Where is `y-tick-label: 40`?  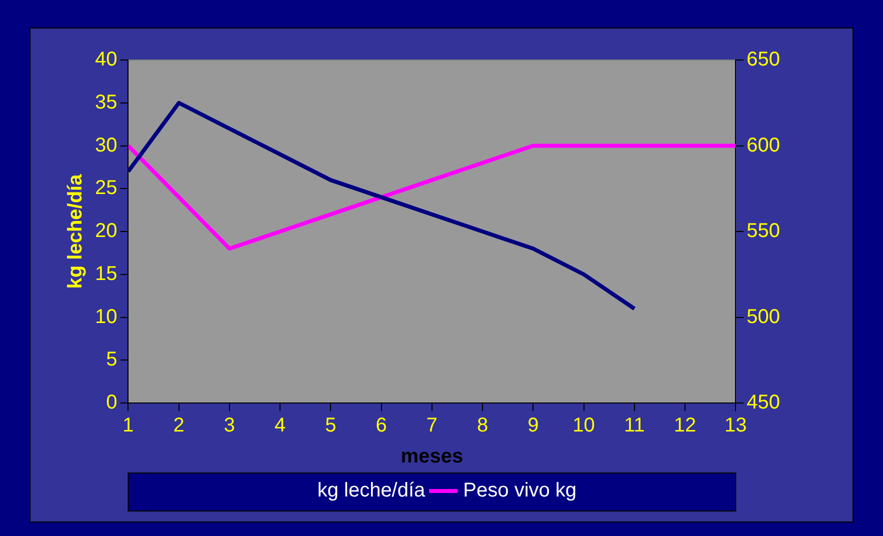 y-tick-label: 40 is located at coordinates (106, 59).